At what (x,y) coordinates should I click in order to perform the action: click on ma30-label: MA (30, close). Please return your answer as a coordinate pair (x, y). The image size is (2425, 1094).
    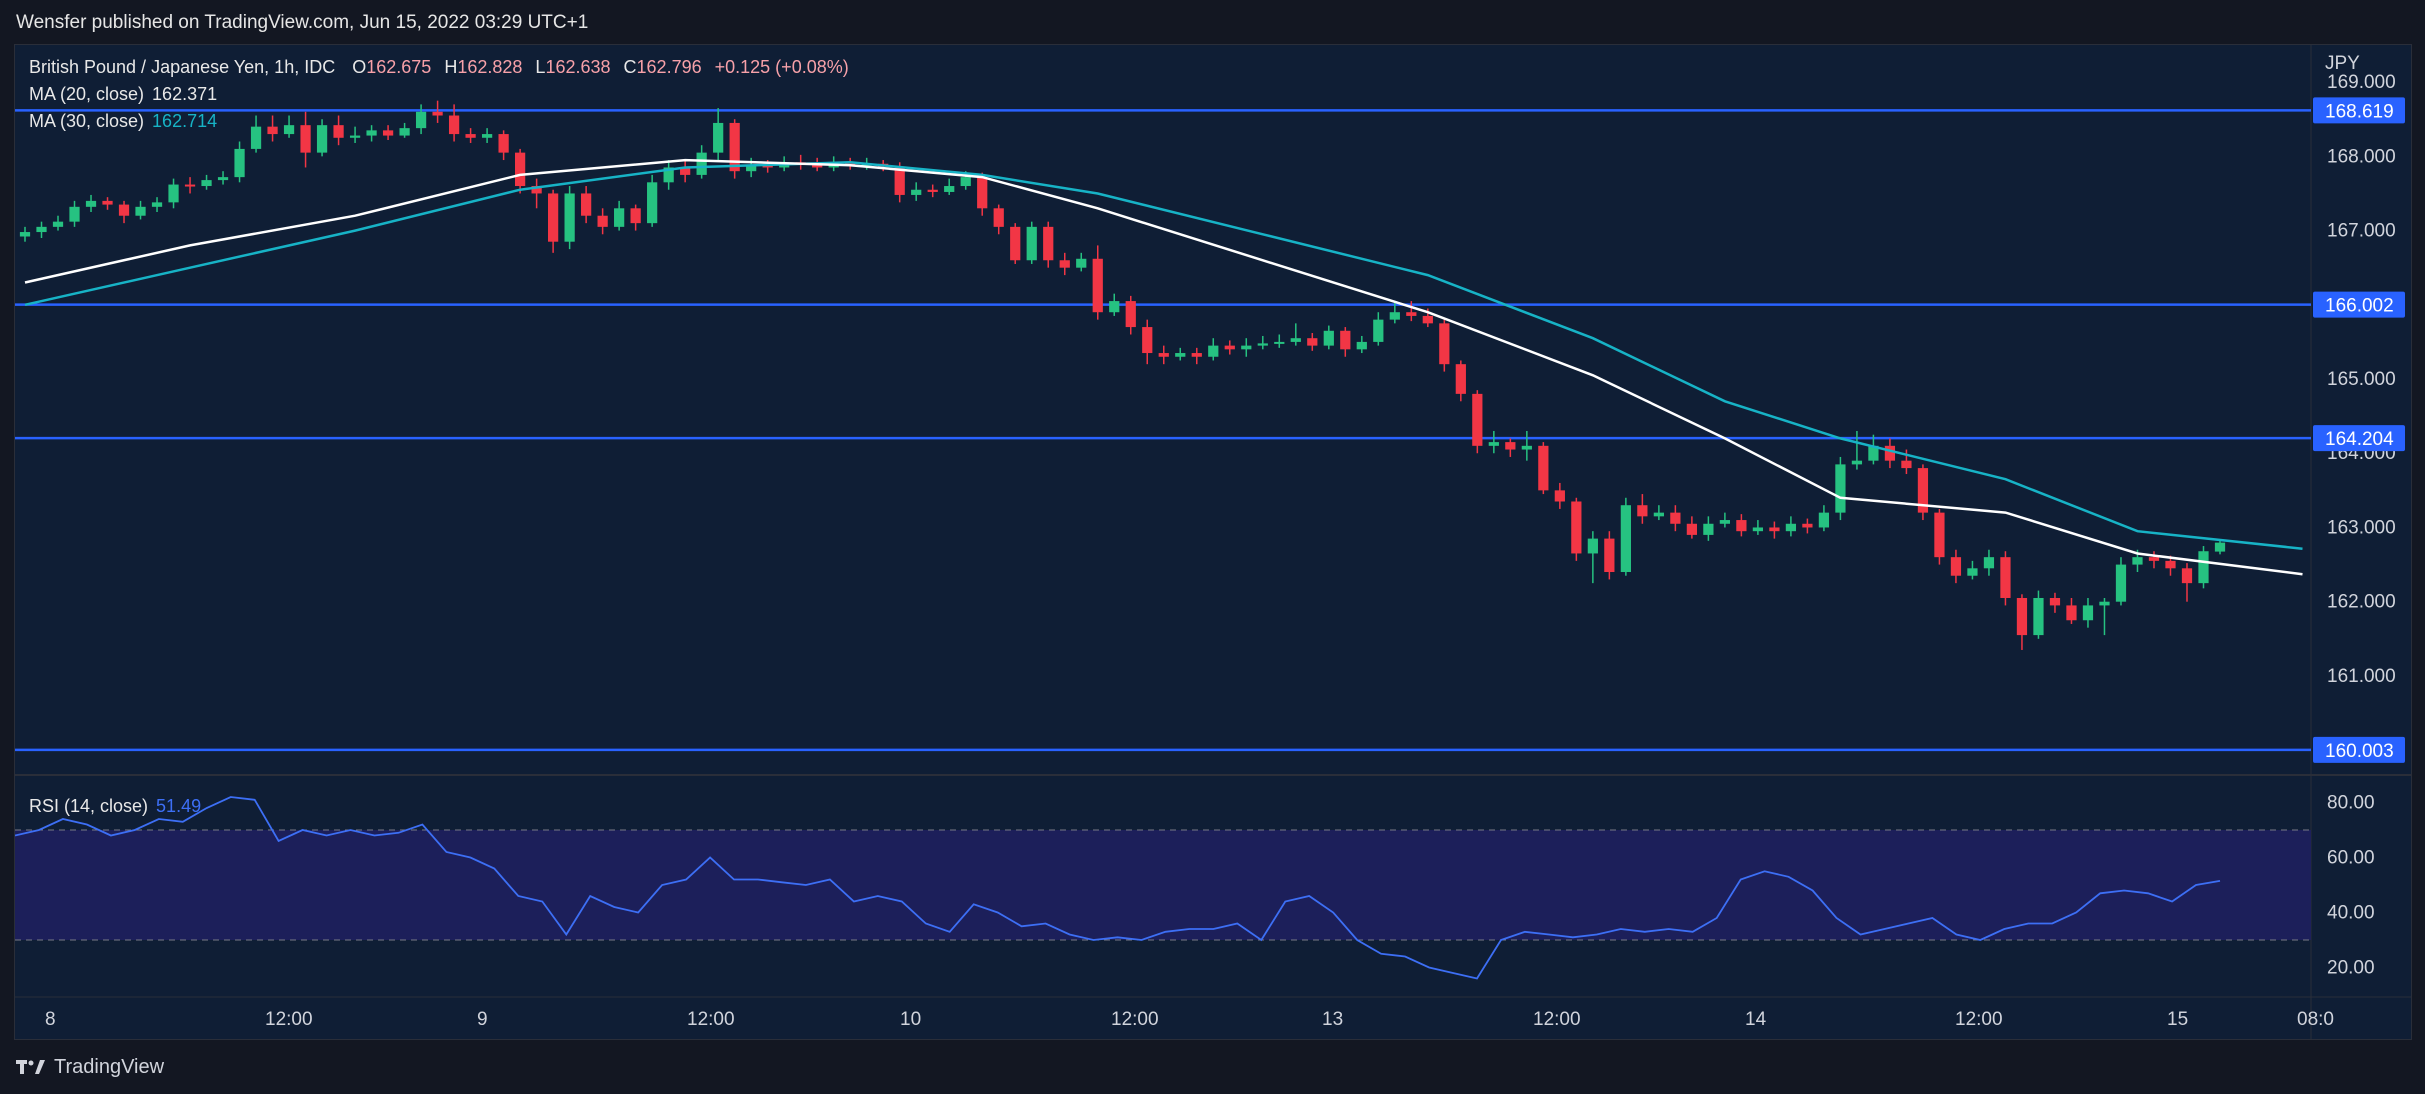
    Looking at the image, I should click on (87, 121).